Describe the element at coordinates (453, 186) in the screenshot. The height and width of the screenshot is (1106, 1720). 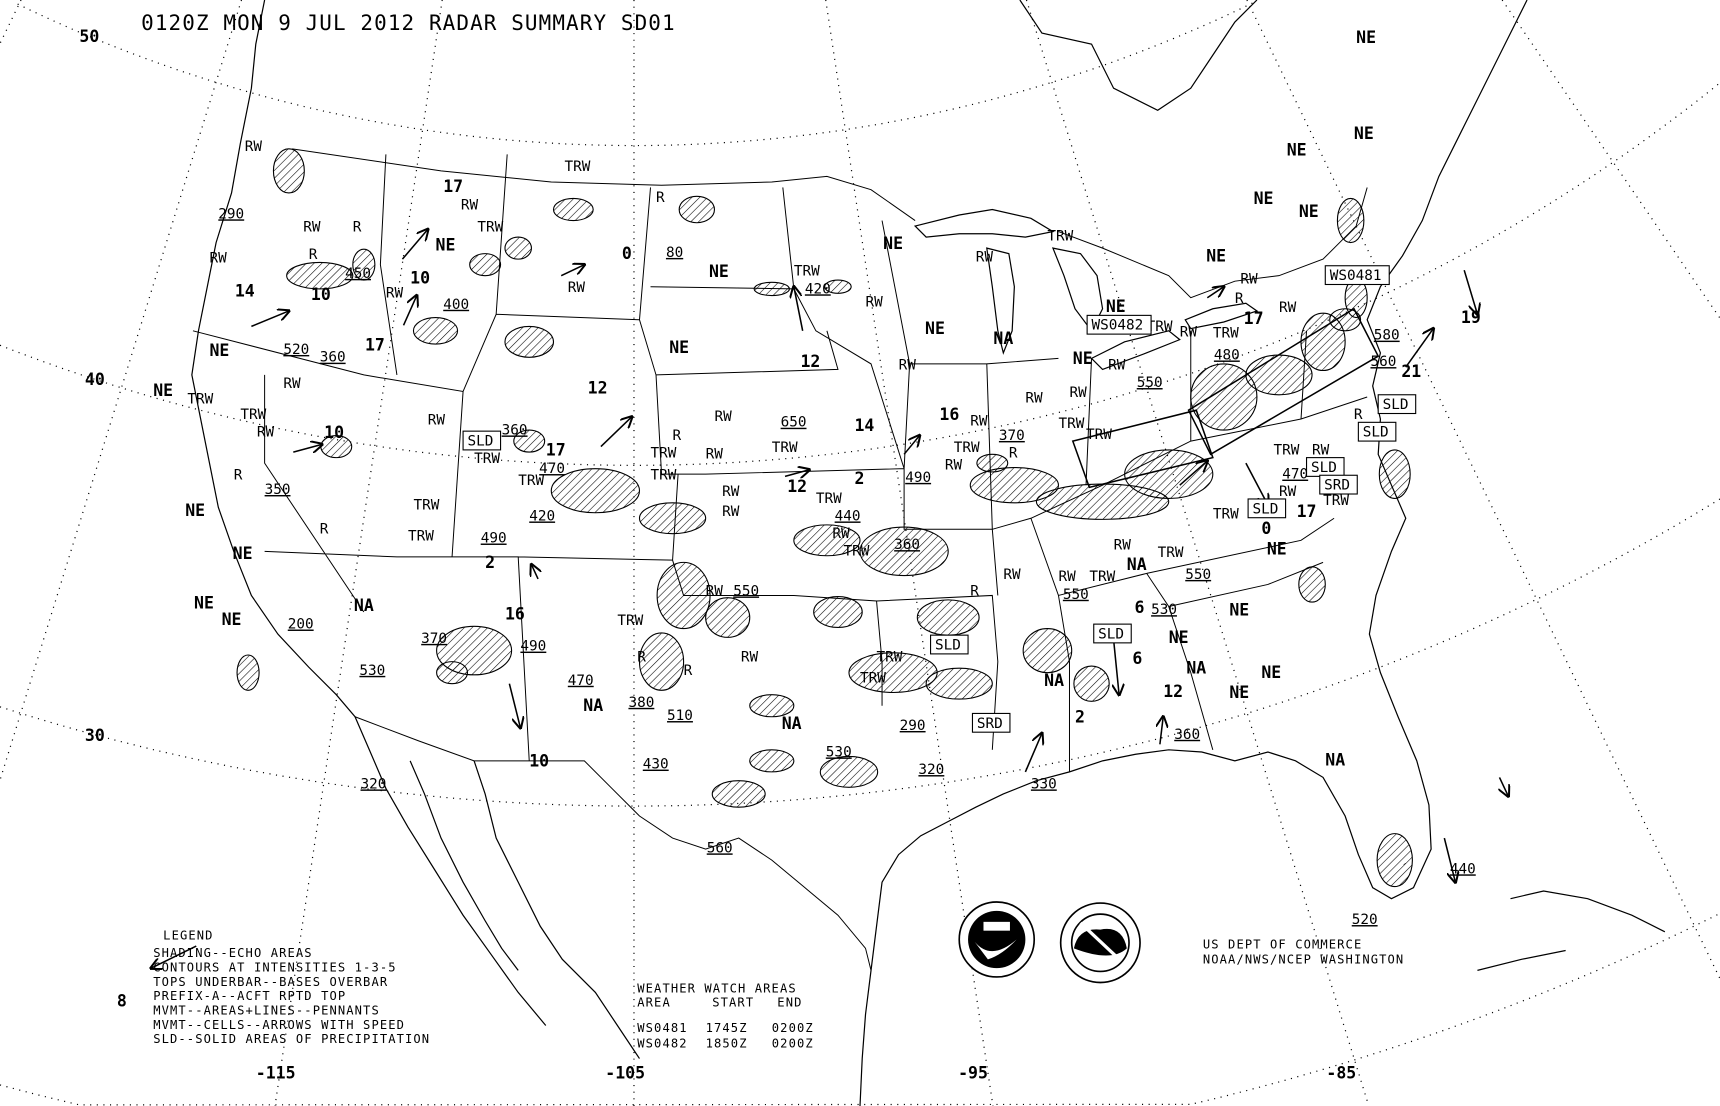
I see `cell-speed-label-group: 17` at that location.